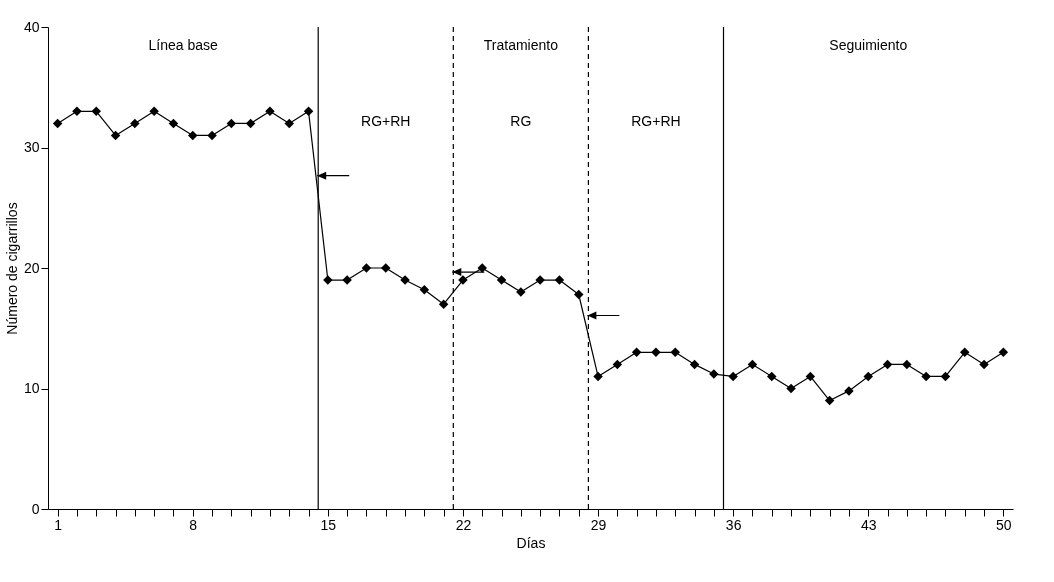  What do you see at coordinates (733, 524) in the screenshot?
I see `x-tick-label: 36` at bounding box center [733, 524].